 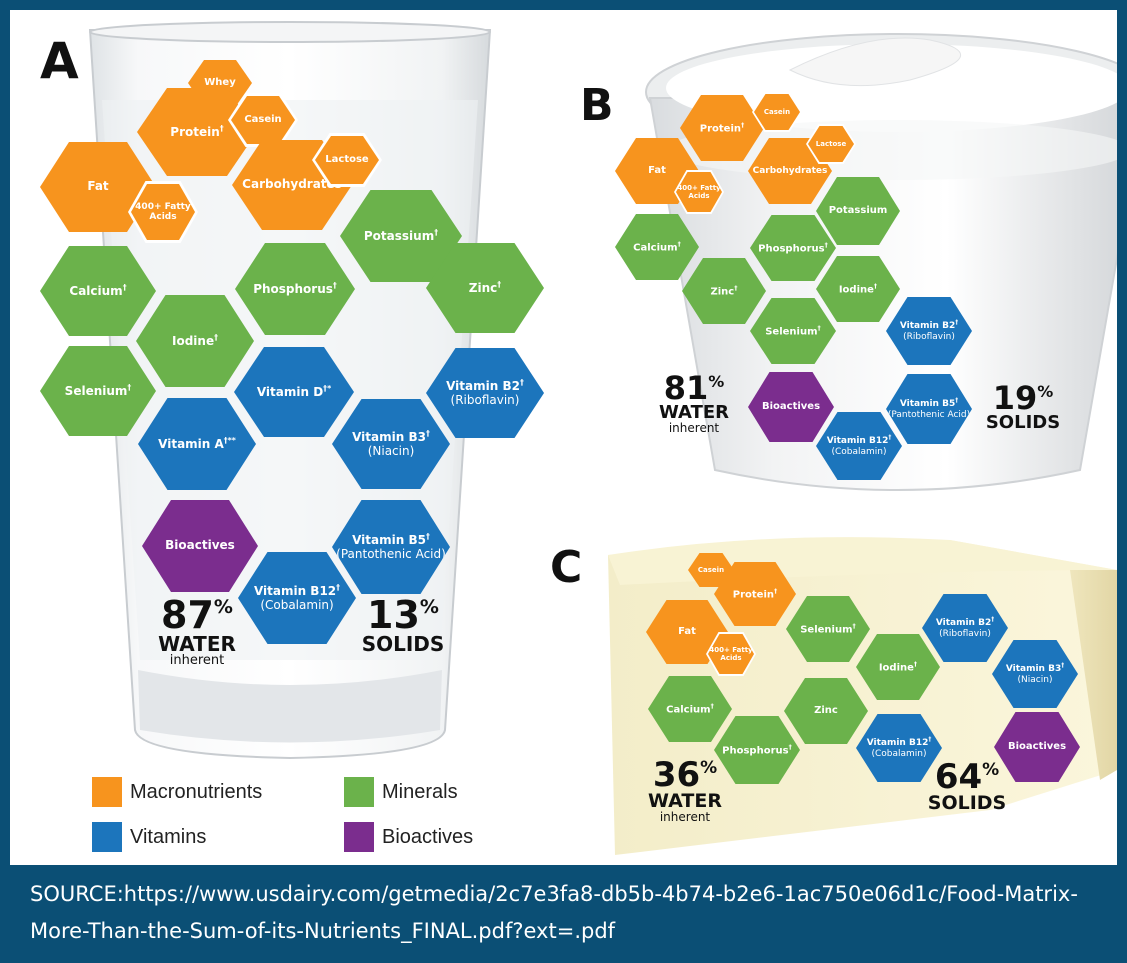 What do you see at coordinates (597, 105) in the screenshot?
I see `panel-letter-b: B` at bounding box center [597, 105].